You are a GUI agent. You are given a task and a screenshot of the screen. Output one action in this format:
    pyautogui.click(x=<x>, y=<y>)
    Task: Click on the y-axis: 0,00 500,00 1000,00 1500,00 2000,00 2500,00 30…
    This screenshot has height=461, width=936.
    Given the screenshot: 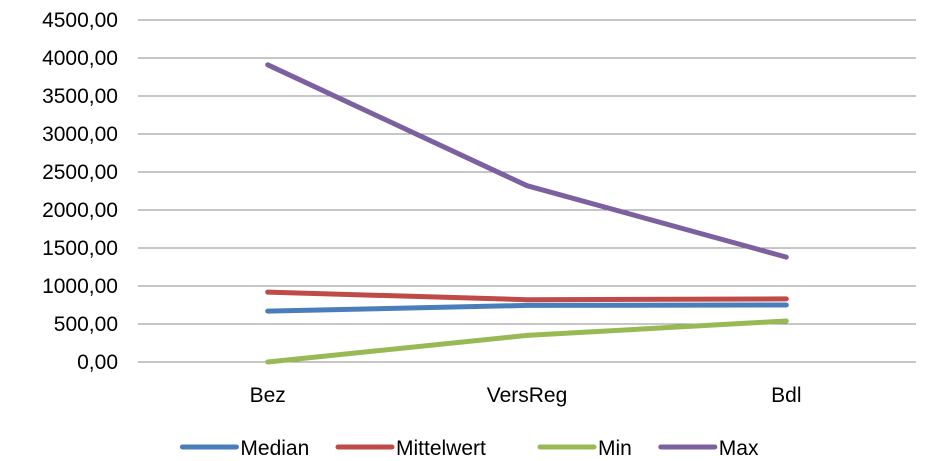 What is the action you would take?
    pyautogui.click(x=80, y=191)
    